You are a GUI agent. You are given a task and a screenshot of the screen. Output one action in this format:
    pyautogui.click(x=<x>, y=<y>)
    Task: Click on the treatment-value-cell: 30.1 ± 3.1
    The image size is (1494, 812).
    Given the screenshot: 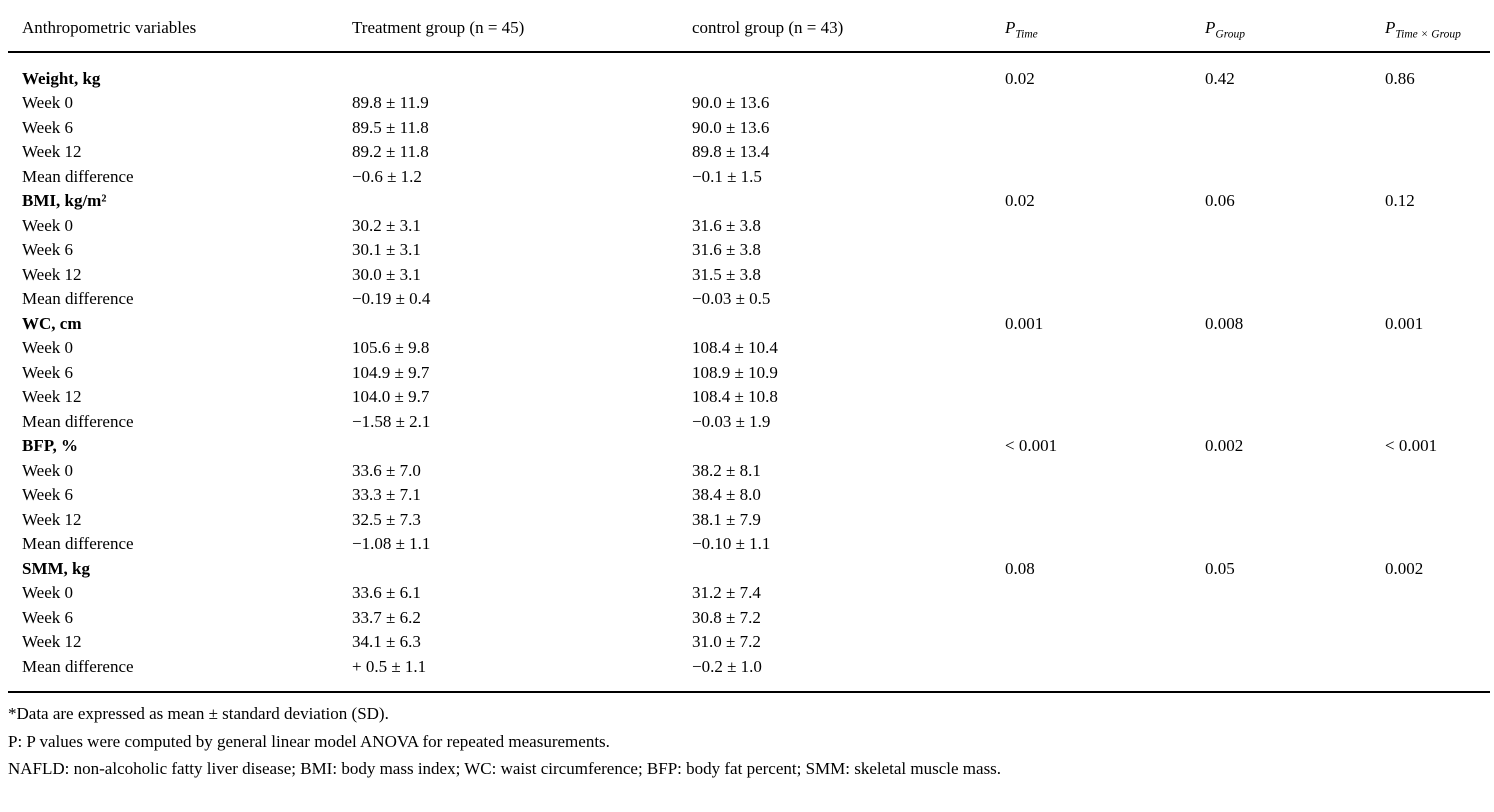 What is the action you would take?
    pyautogui.click(x=386, y=249)
    